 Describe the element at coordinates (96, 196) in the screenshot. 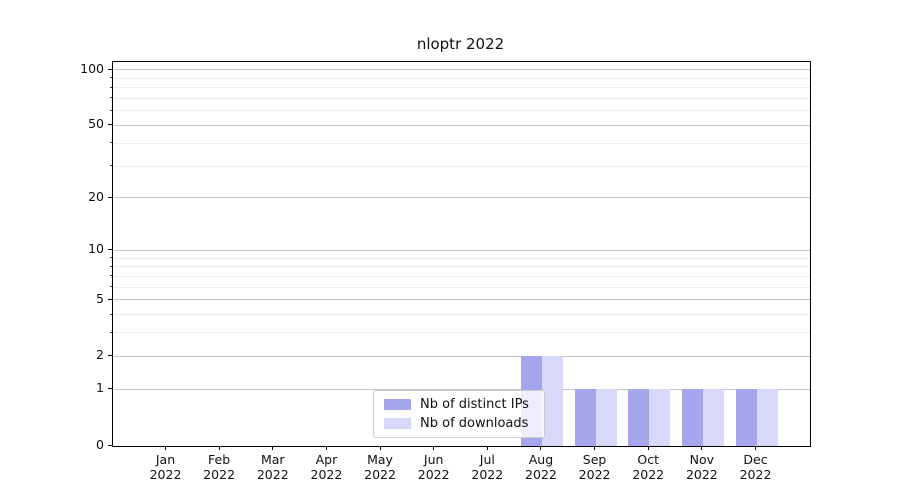

I see `y-tick-label-20: 20` at that location.